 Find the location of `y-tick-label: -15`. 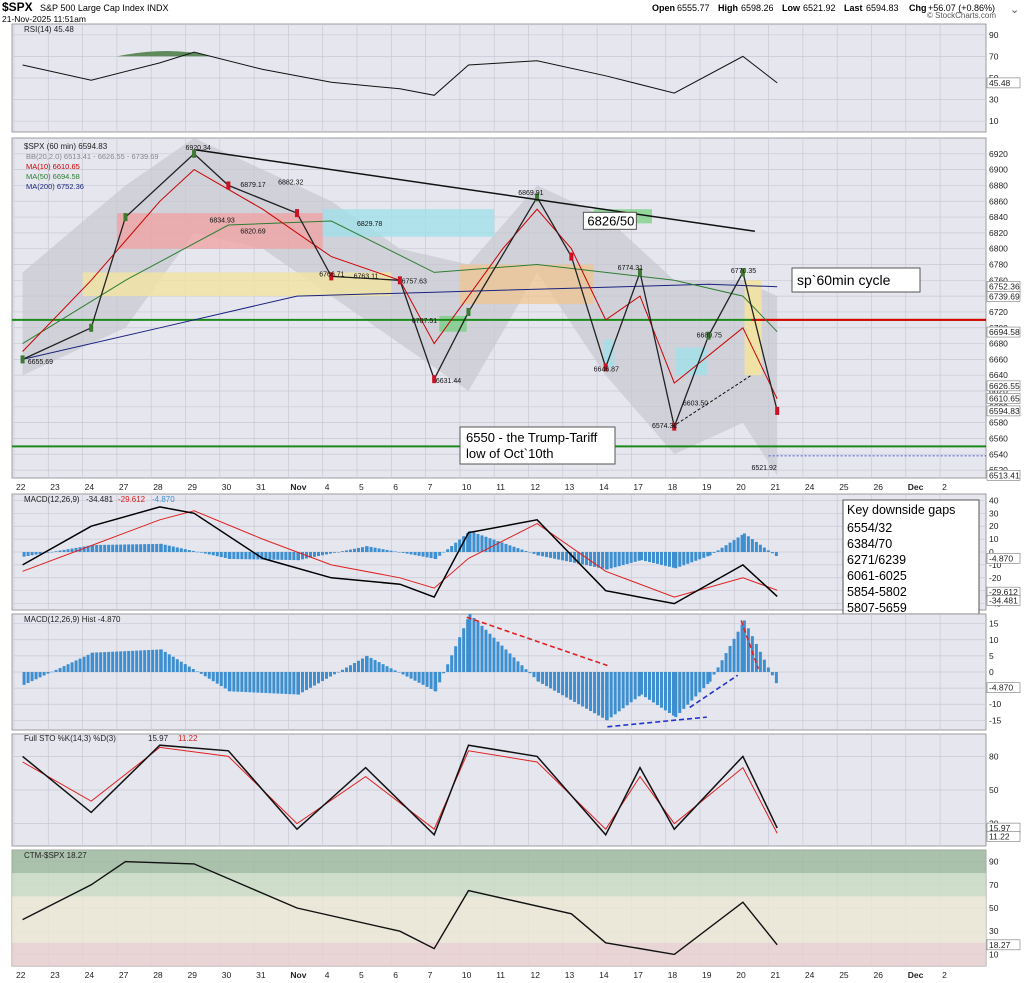

y-tick-label: -15 is located at coordinates (995, 720).